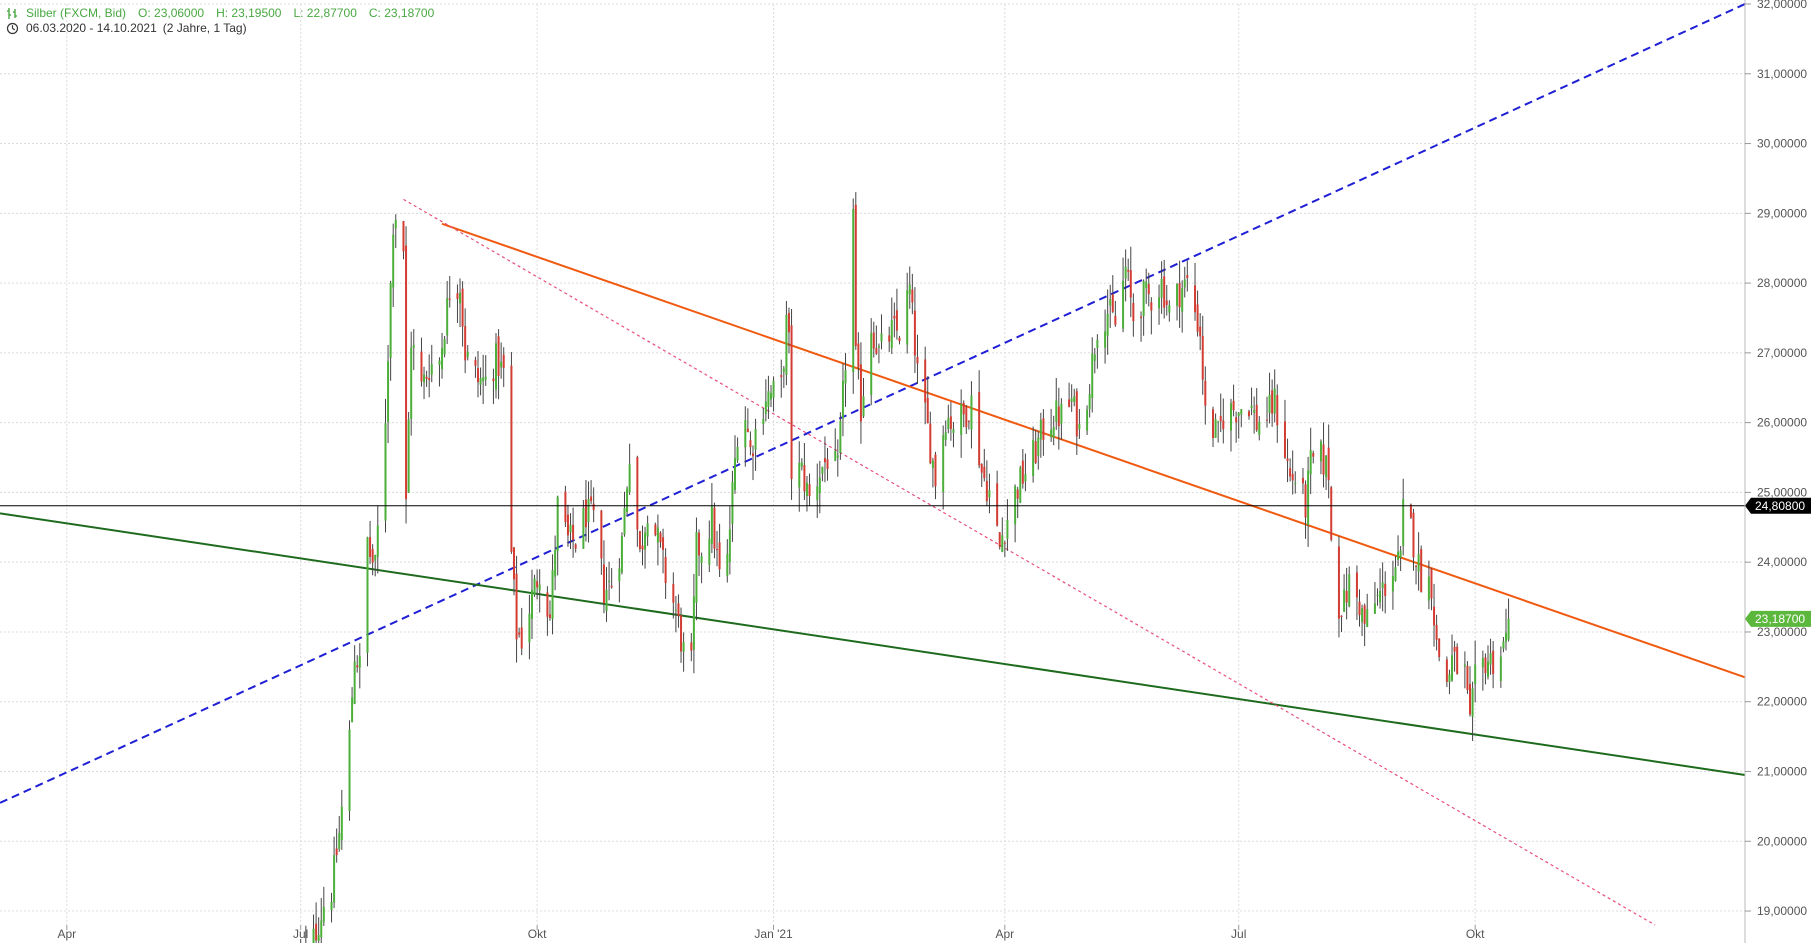 The width and height of the screenshot is (1815, 943). What do you see at coordinates (12, 13) in the screenshot?
I see `bars-icon` at bounding box center [12, 13].